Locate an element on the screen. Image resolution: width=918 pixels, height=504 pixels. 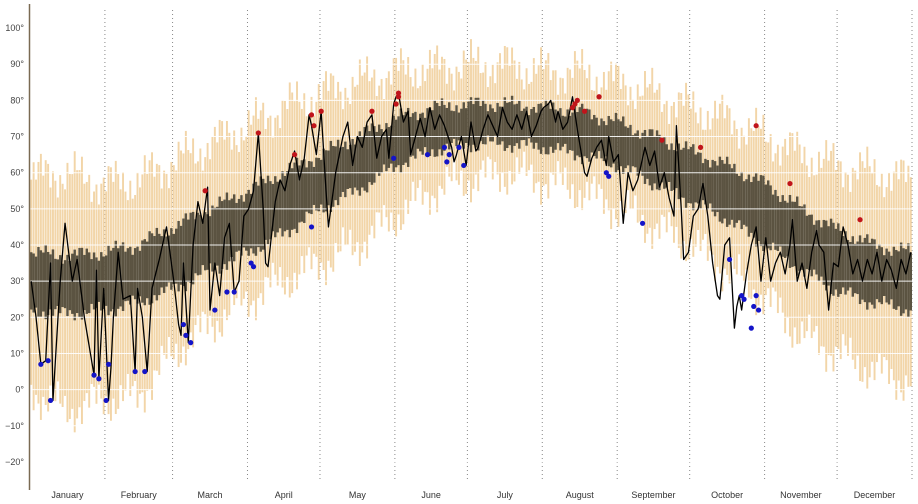
y-tick-label: 0° is located at coordinates (19, 390).